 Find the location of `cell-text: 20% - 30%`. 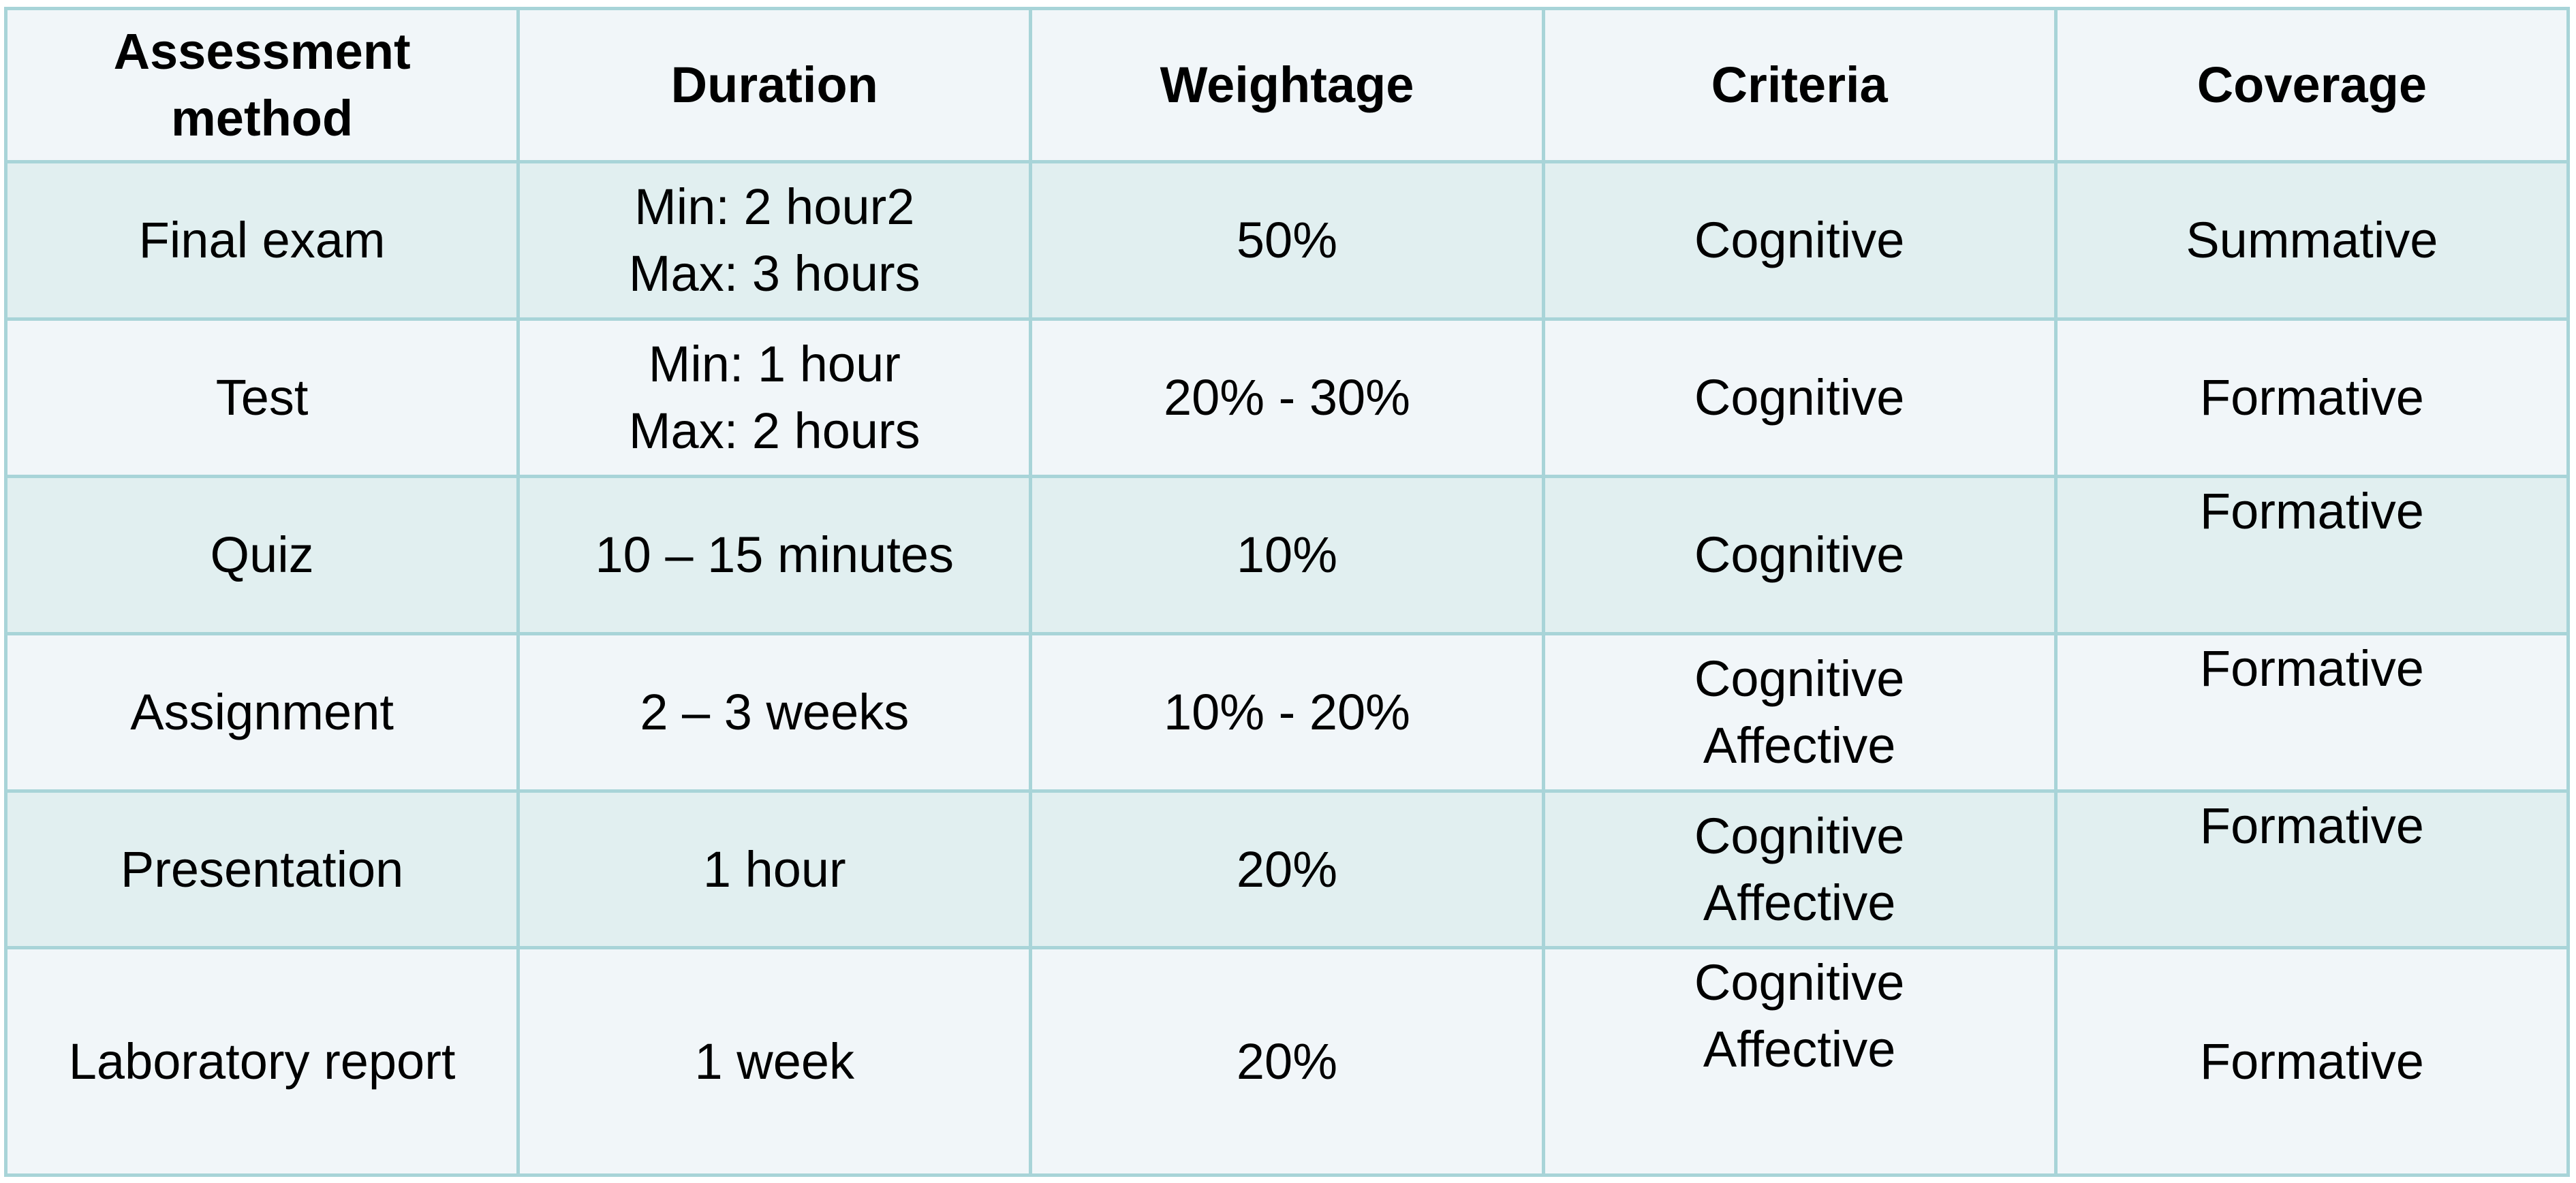

cell-text: 20% - 30% is located at coordinates (1286, 397).